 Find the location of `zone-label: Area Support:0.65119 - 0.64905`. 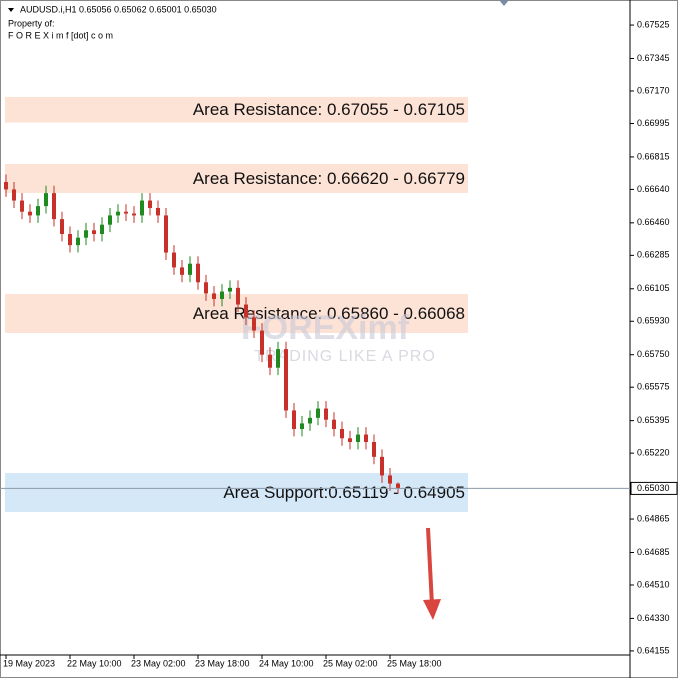

zone-label: Area Support:0.65119 - 0.64905 is located at coordinates (344, 492).